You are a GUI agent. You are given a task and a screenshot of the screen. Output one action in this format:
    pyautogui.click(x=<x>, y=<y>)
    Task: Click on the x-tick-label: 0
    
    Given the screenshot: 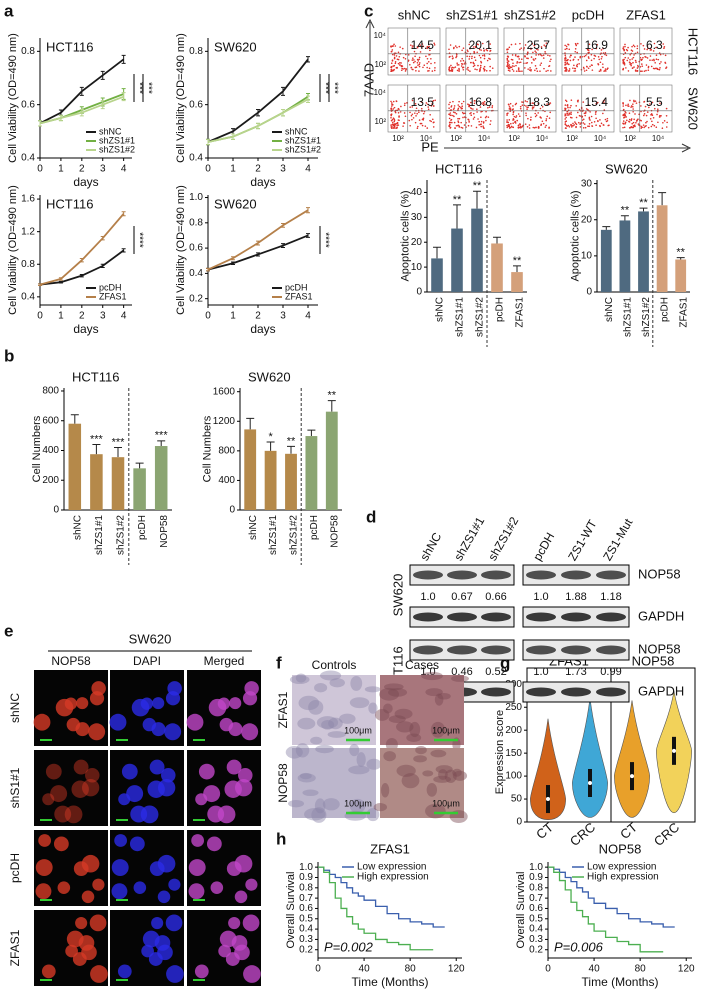 What is the action you would take?
    pyautogui.click(x=40, y=316)
    